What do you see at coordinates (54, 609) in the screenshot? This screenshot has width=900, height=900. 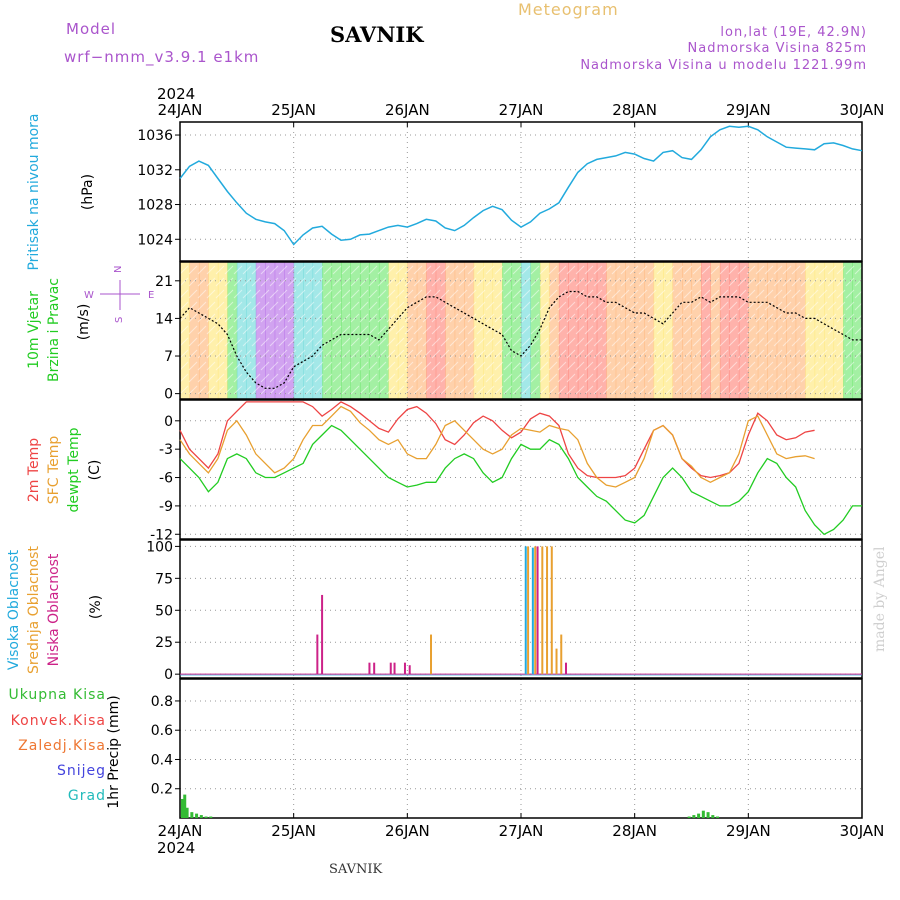 I see `ylabel-low-cloud: Niska Oblacnost` at bounding box center [54, 609].